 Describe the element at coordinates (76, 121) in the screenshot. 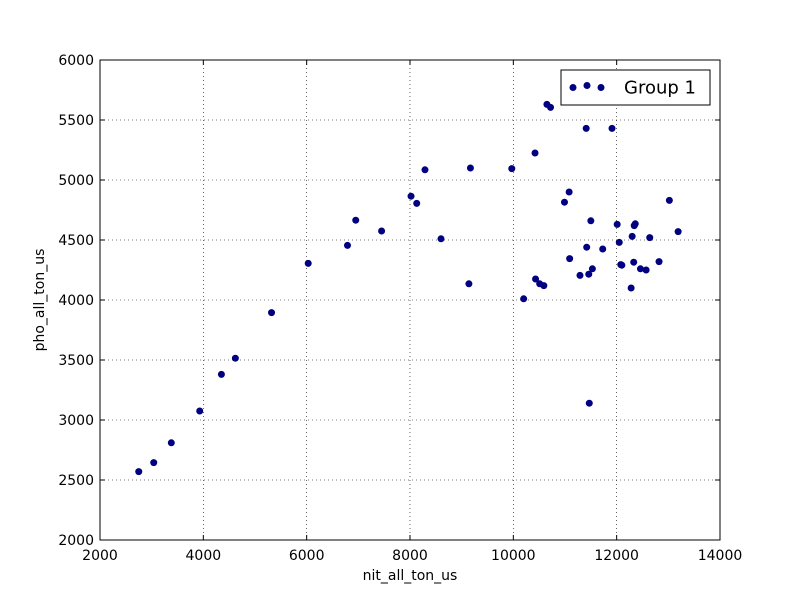

I see `y-tick-label: 5500` at that location.